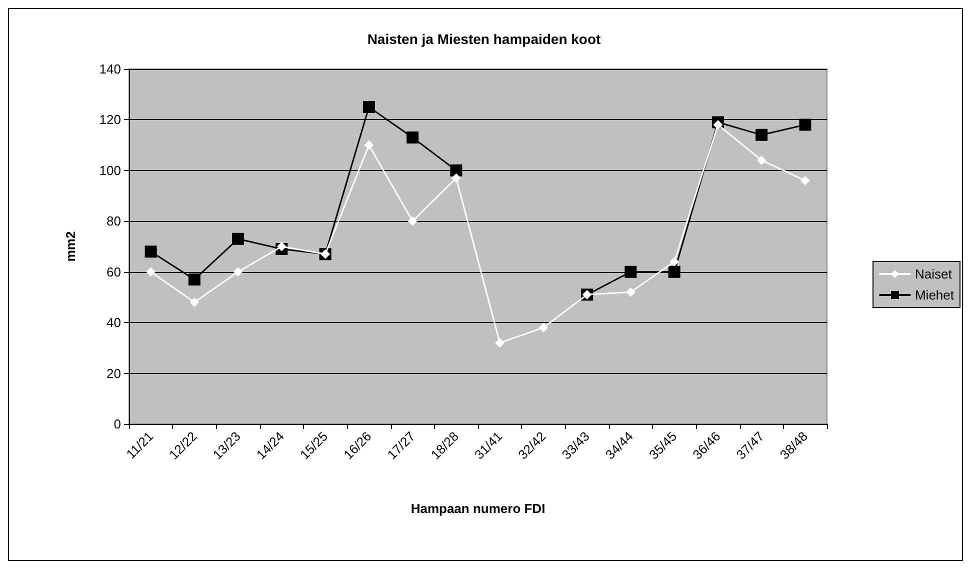  What do you see at coordinates (113, 373) in the screenshot?
I see `y-tick-label: 20` at bounding box center [113, 373].